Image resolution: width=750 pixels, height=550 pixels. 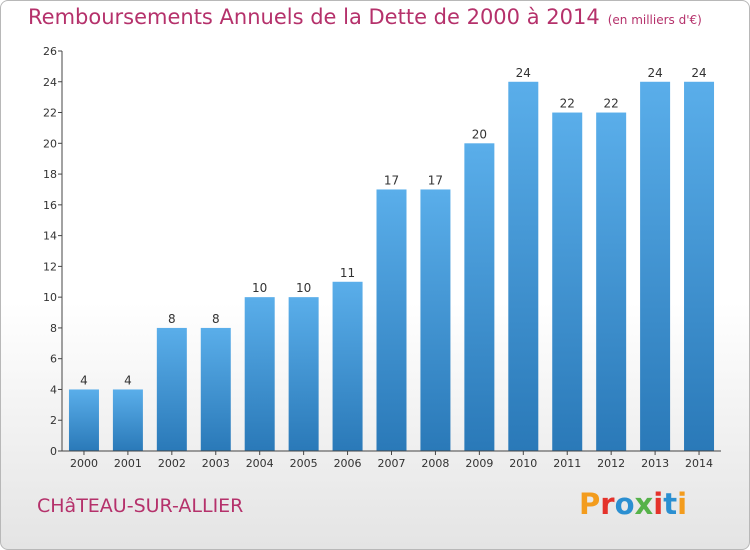 What do you see at coordinates (84, 463) in the screenshot?
I see `x-tick-label: 2000` at bounding box center [84, 463].